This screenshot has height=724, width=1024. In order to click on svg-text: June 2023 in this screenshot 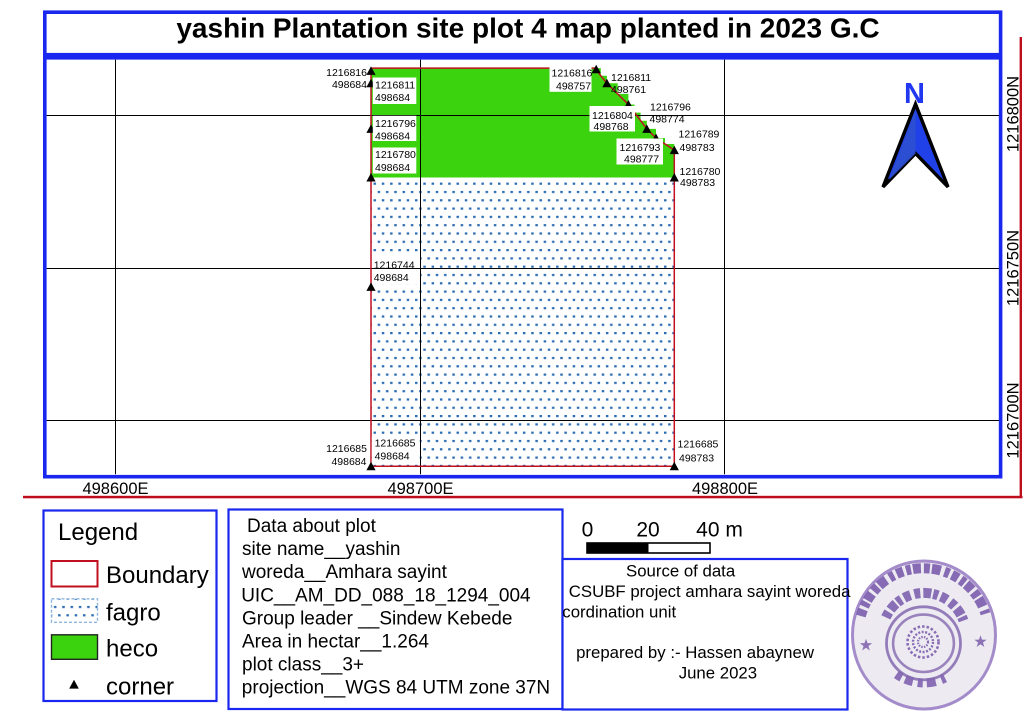, I will do `click(718, 673)`.